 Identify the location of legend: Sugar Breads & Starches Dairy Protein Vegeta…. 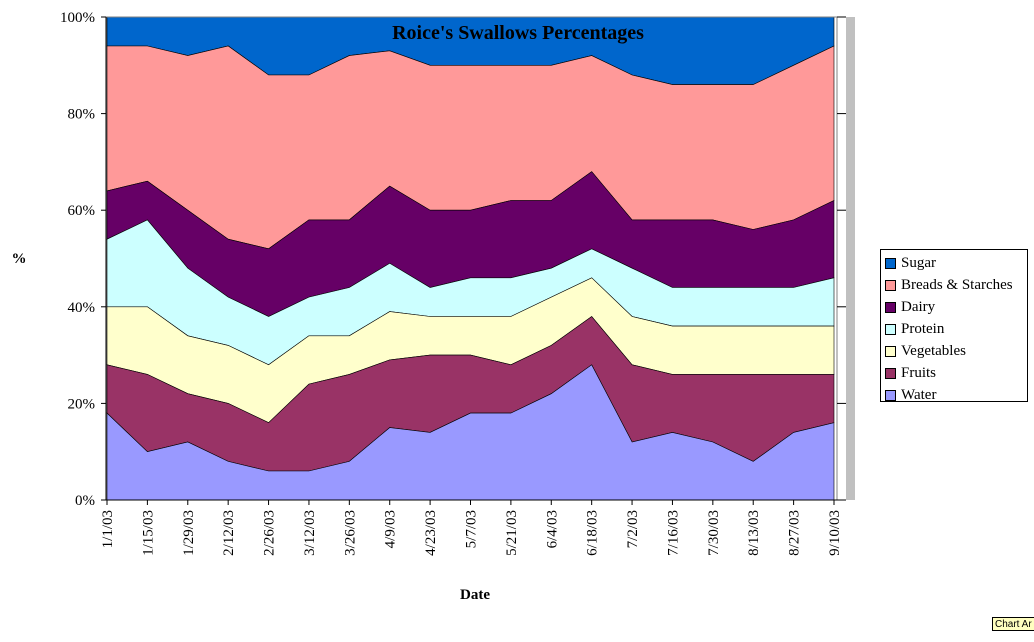
(954, 326).